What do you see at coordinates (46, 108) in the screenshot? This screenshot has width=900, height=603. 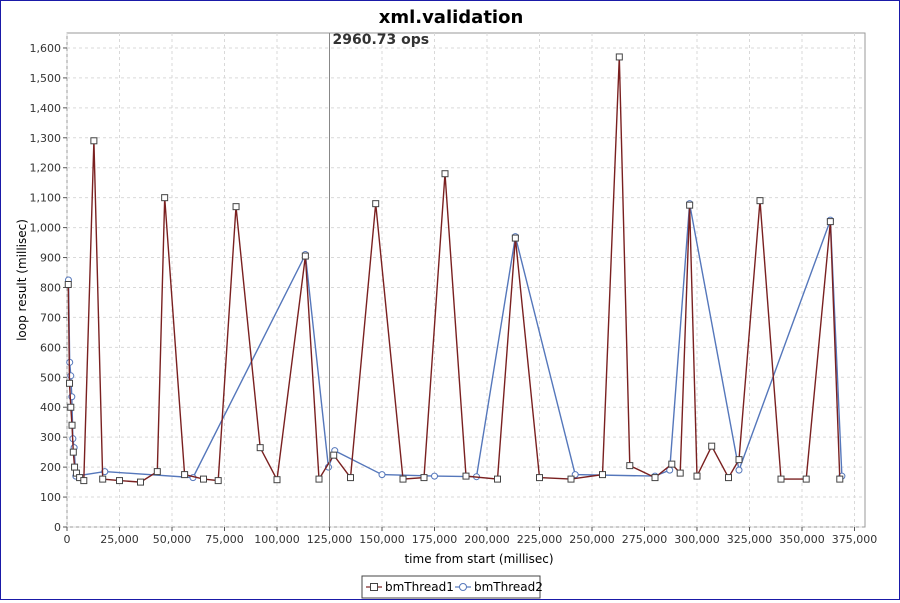 I see `y-tick-label: 1,400` at bounding box center [46, 108].